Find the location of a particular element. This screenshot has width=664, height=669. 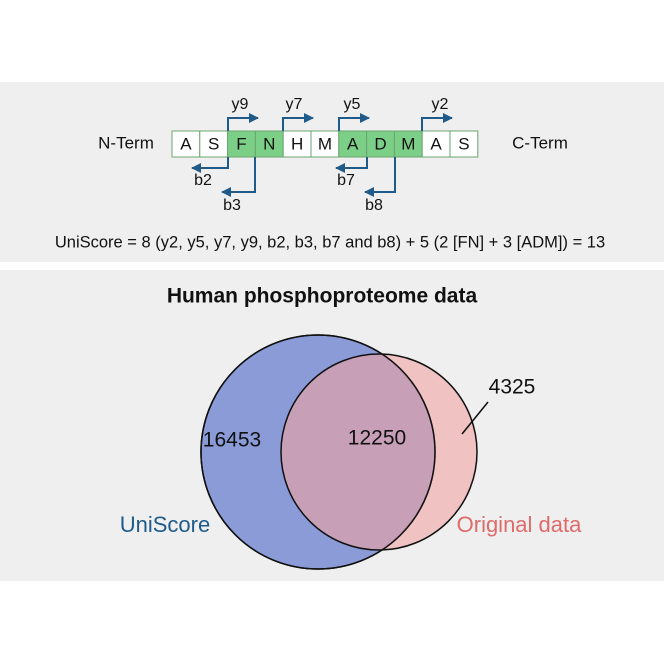

venn-title: Human phosphoproteome data is located at coordinates (322, 296).